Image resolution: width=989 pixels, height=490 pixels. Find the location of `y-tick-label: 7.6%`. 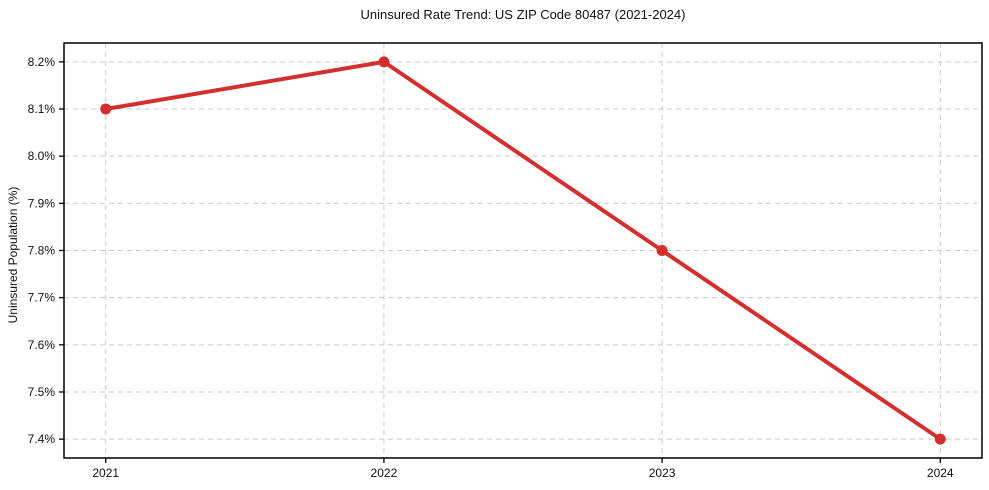

y-tick-label: 7.6% is located at coordinates (42, 345).